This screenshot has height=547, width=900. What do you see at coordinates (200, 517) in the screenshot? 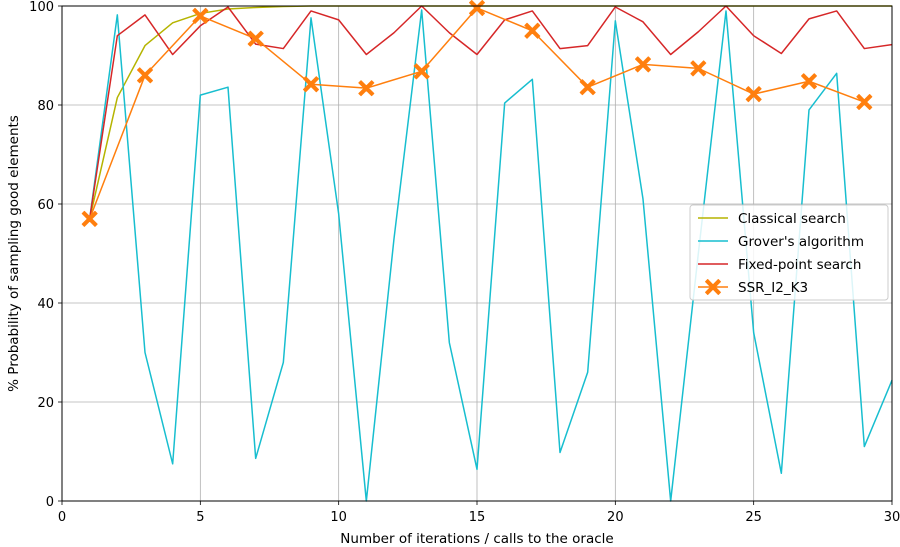
I see `x-tick-label: 5` at bounding box center [200, 517].